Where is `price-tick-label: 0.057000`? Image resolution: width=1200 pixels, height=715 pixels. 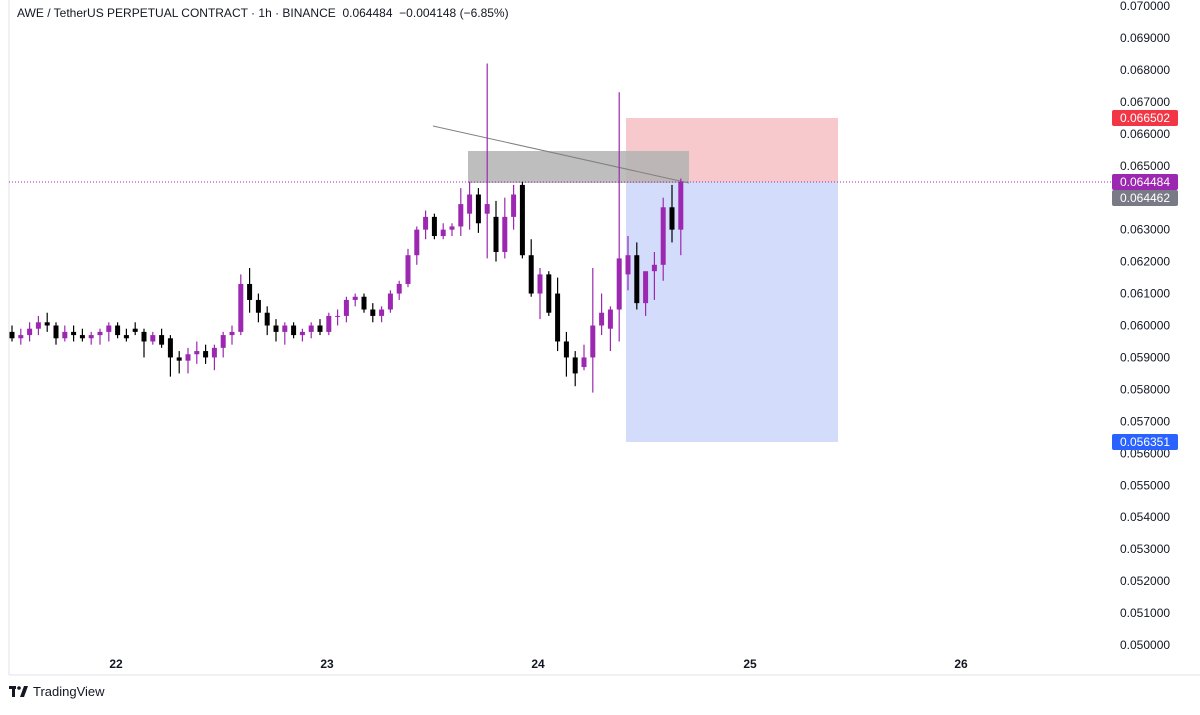 price-tick-label: 0.057000 is located at coordinates (1145, 421).